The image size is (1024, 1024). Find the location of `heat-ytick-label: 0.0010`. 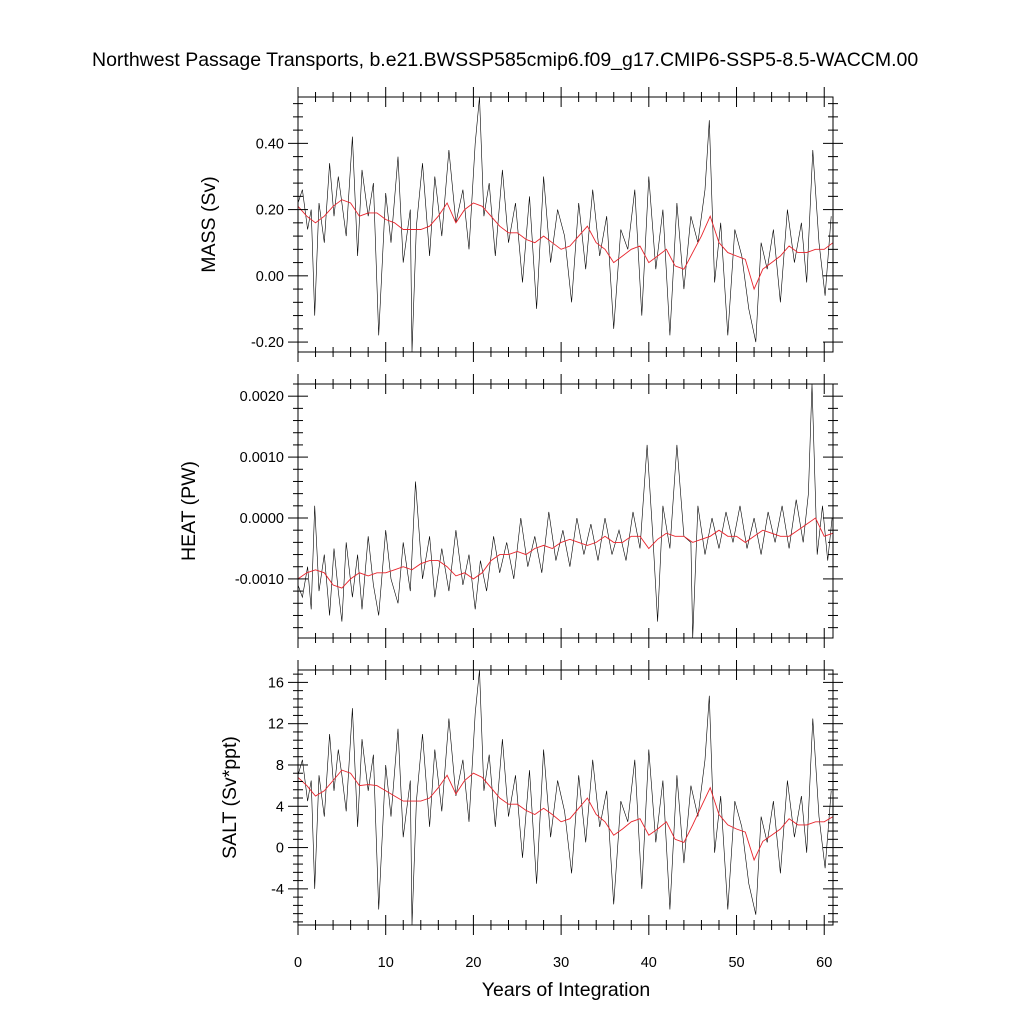

heat-ytick-label: 0.0010 is located at coordinates (262, 458).